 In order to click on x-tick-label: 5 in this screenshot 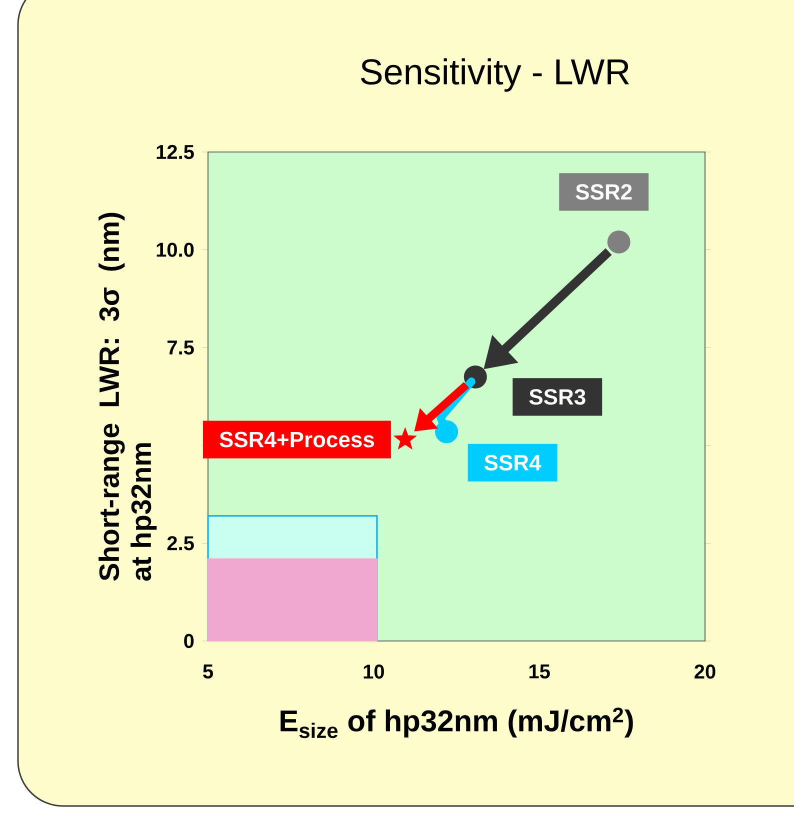, I will do `click(208, 671)`.